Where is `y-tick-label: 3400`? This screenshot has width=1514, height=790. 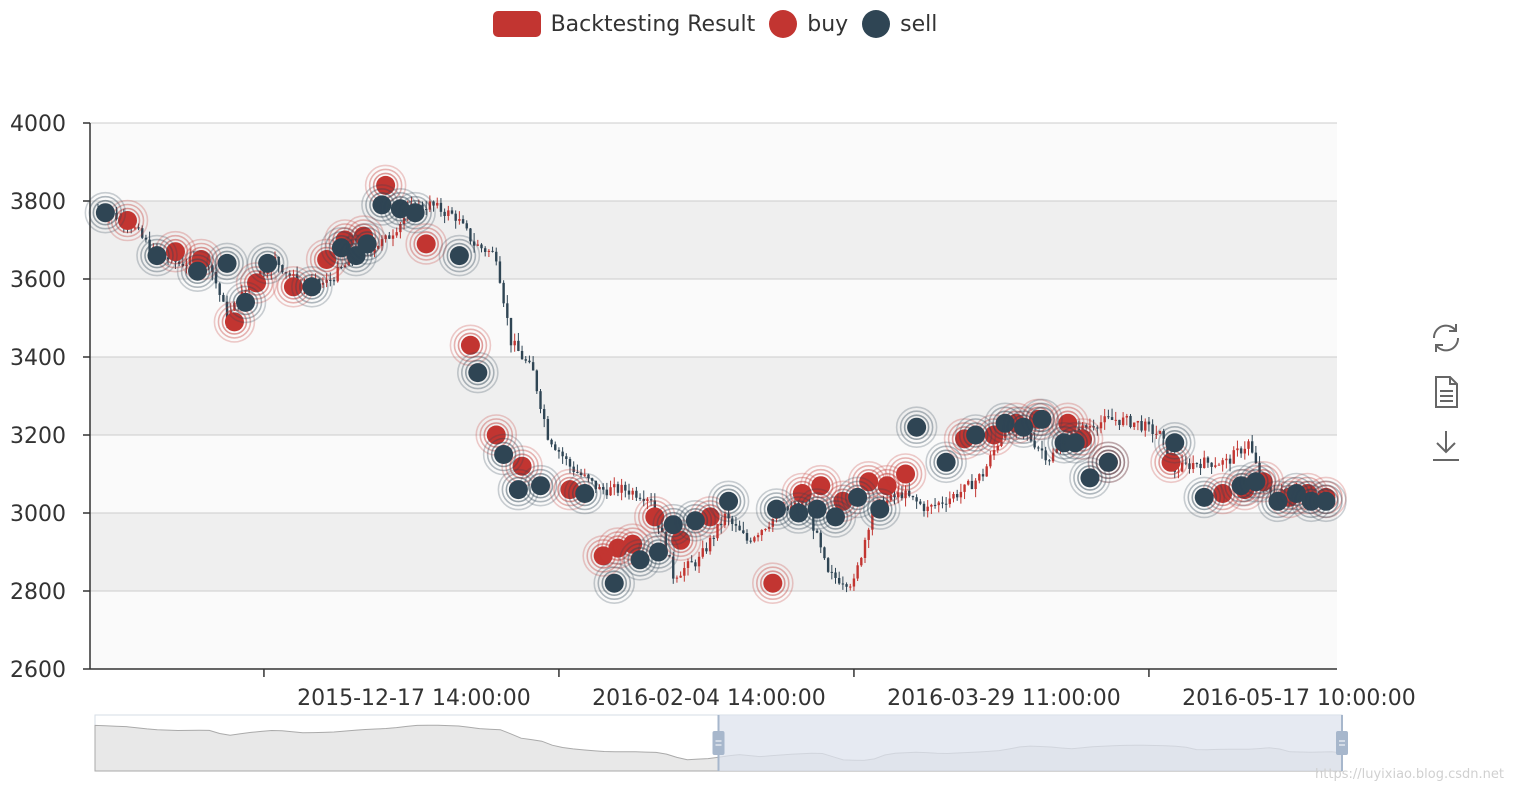
y-tick-label: 3400 is located at coordinates (38, 358).